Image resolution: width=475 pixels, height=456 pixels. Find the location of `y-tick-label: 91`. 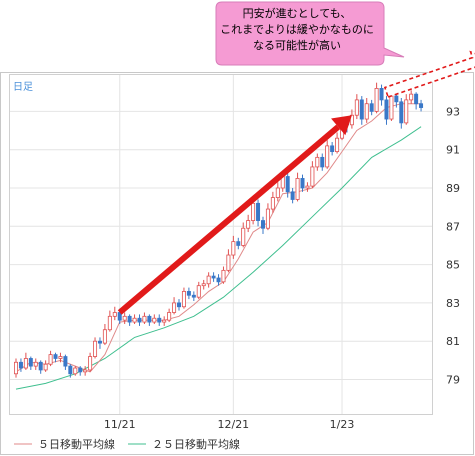

y-tick-label: 91 is located at coordinates (453, 150).